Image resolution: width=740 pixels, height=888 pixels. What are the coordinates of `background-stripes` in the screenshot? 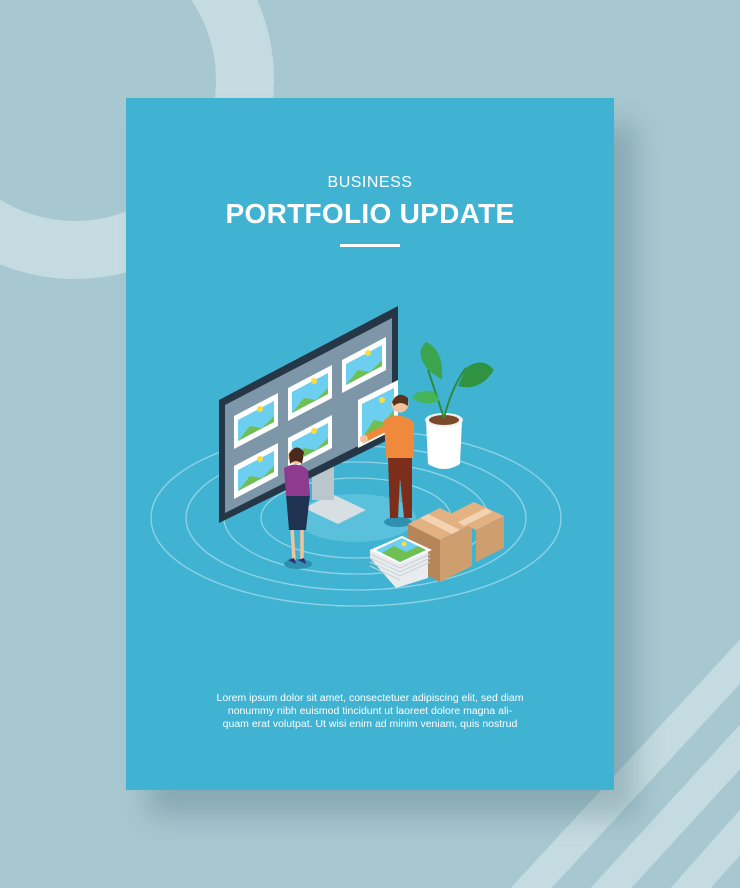 It's located at (625, 763).